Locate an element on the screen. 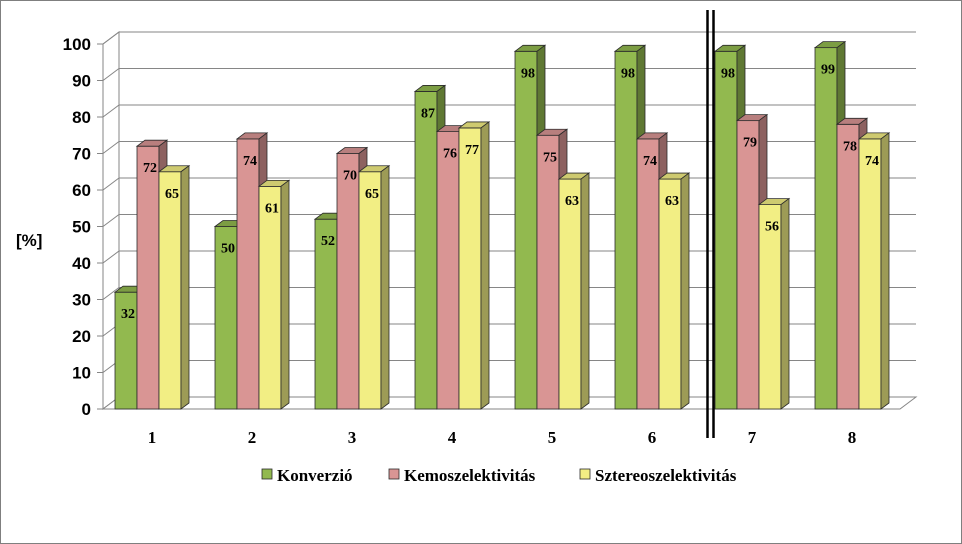 This screenshot has height=544, width=962. y-tick-label: 80 is located at coordinates (81, 117).